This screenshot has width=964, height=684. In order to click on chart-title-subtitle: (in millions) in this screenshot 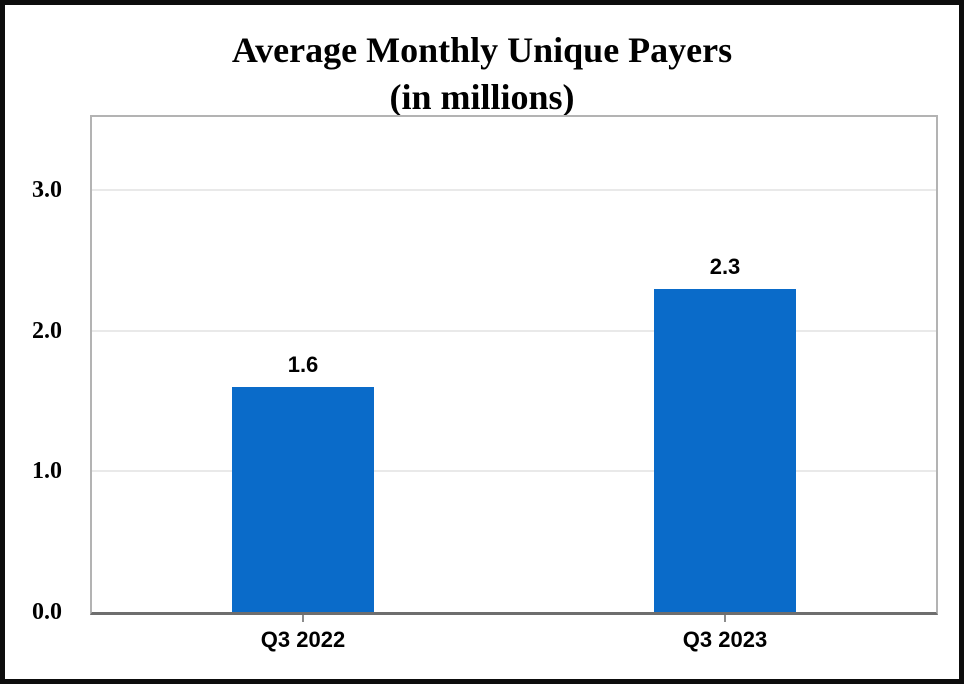, I will do `click(482, 97)`.